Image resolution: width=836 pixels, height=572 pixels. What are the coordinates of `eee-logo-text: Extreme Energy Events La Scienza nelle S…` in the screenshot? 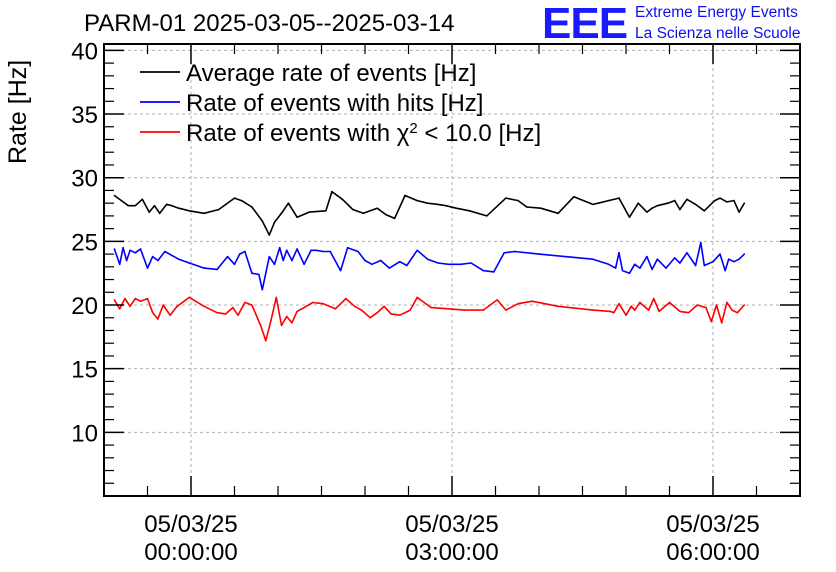 It's located at (717, 23).